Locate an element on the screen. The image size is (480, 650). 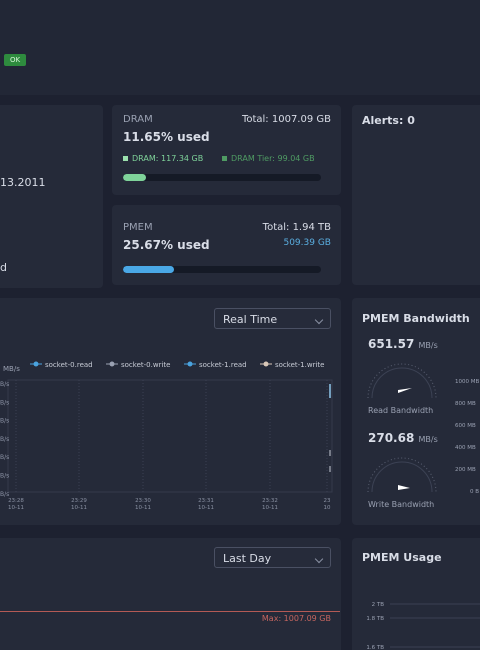
write-value: 270.68 MB/s is located at coordinates (403, 438).